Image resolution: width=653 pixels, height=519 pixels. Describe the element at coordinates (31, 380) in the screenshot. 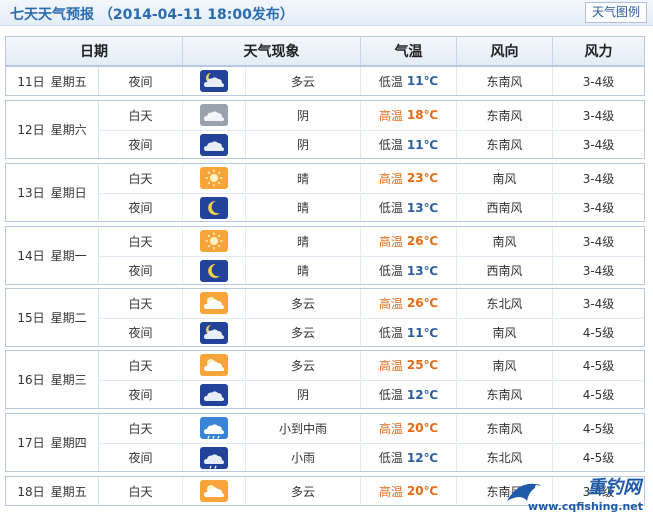

I see `day-date: 16日` at that location.